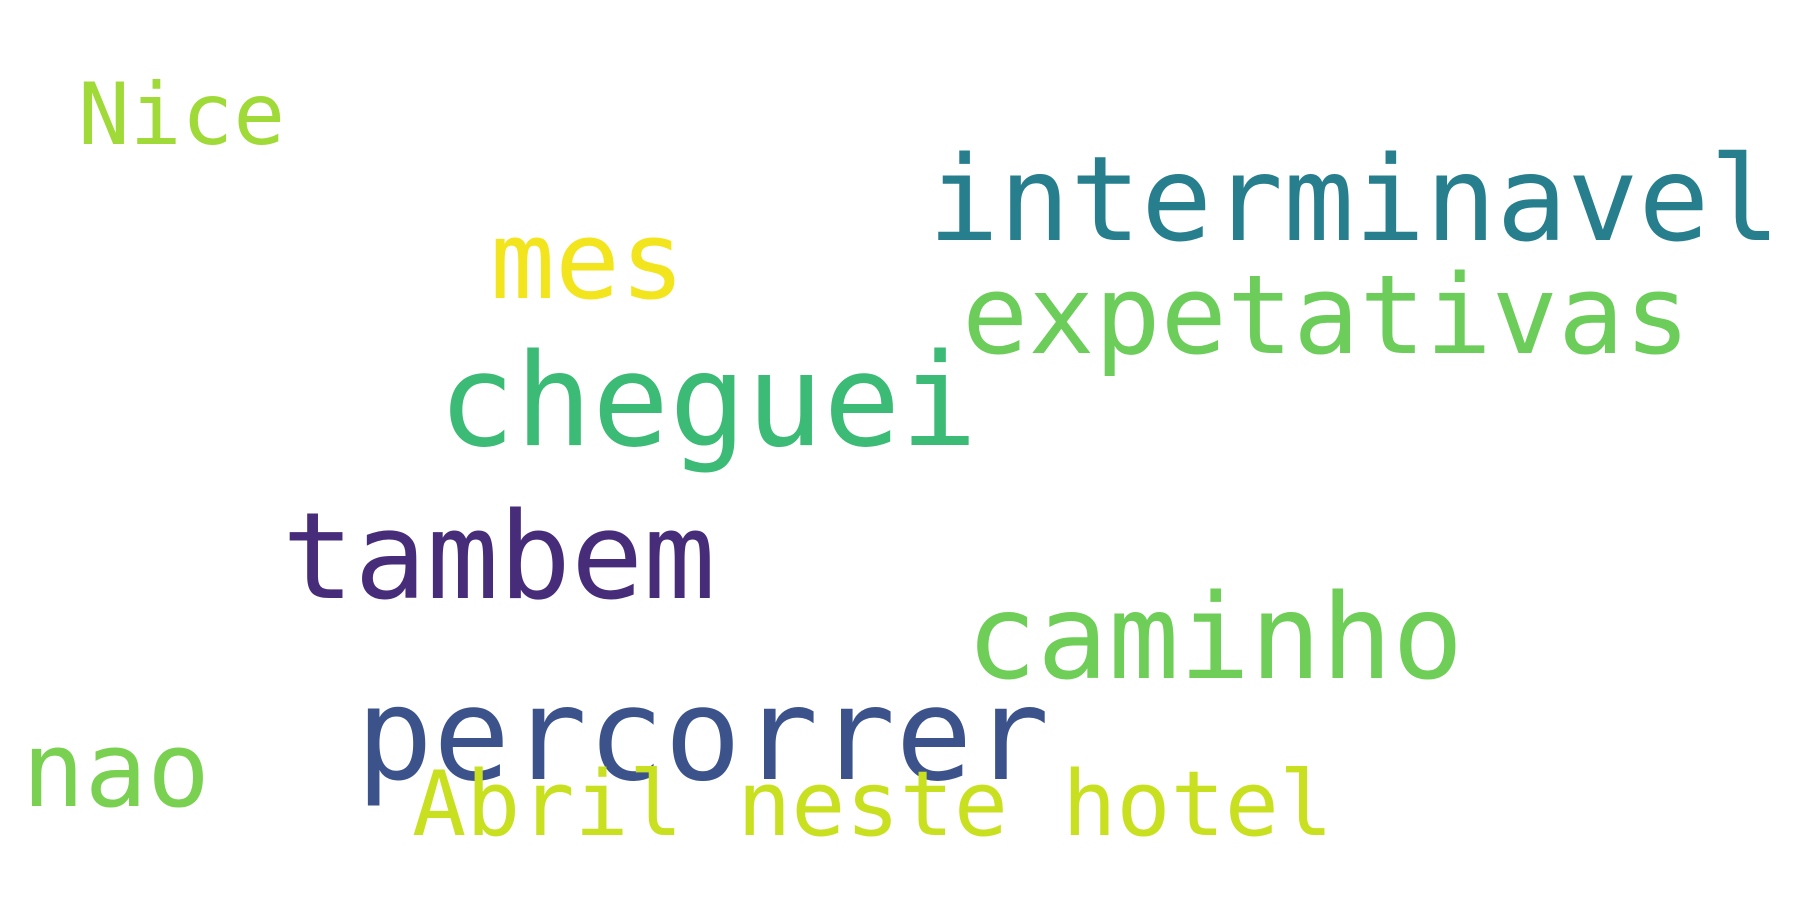 The height and width of the screenshot is (900, 1800). What do you see at coordinates (1215, 637) in the screenshot?
I see `word-caminho: caminho` at bounding box center [1215, 637].